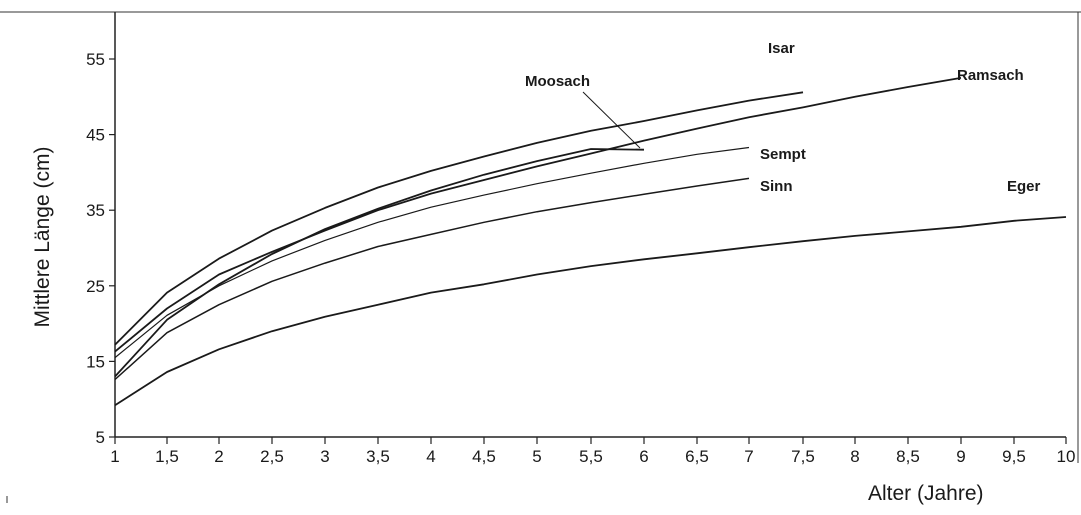 The height and width of the screenshot is (515, 1081). Describe the element at coordinates (783, 154) in the screenshot. I see `series-label-sempt: Sempt` at that location.